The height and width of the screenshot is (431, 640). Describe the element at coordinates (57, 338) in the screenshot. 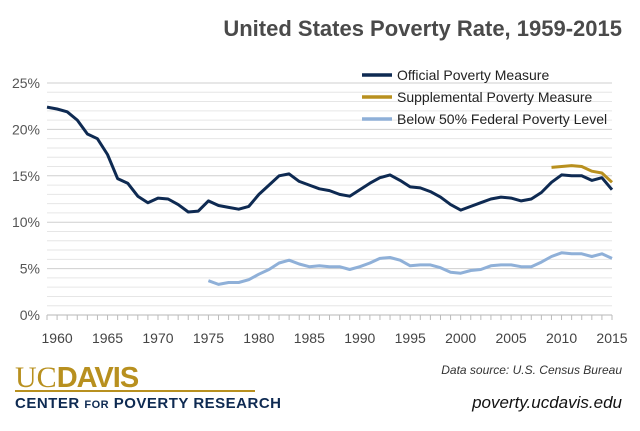

I see `x-tick-label: 1960` at that location.